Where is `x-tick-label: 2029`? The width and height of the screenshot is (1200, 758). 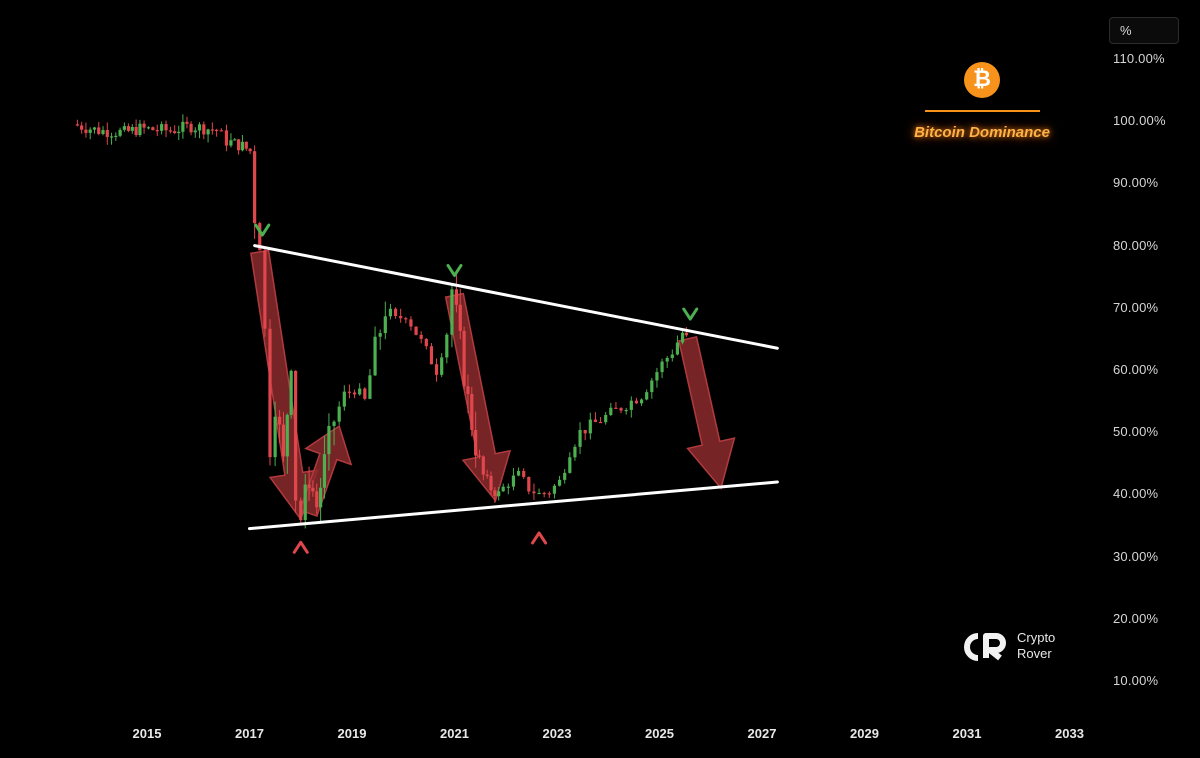
x-tick-label: 2029 is located at coordinates (864, 733).